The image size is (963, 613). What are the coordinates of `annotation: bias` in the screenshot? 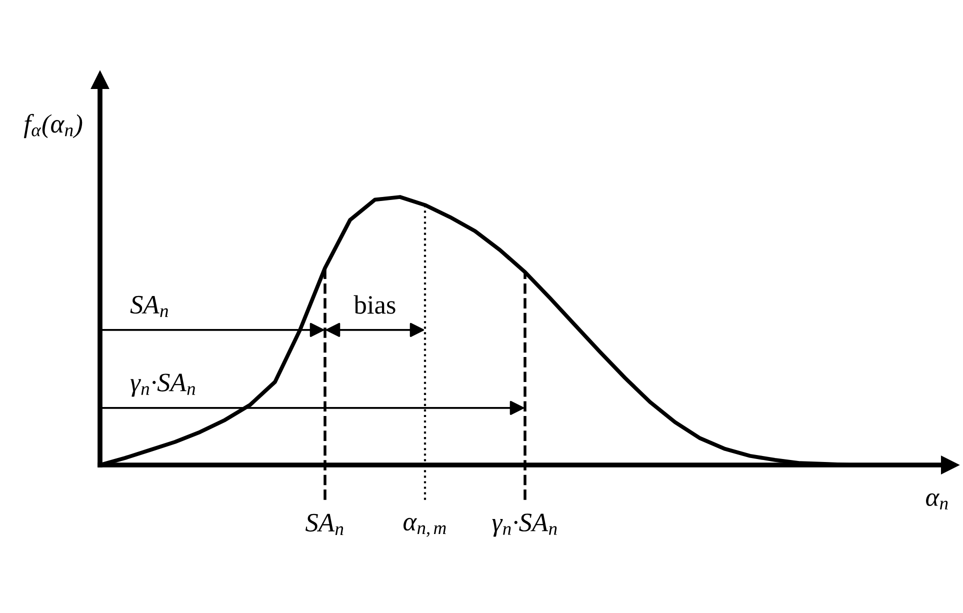 It's located at (375, 304).